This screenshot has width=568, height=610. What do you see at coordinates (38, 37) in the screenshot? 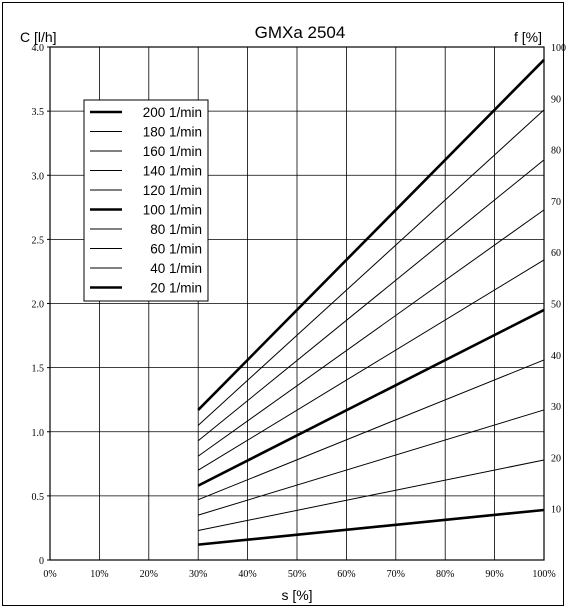
I see `y-axis-label: C [l/h]` at bounding box center [38, 37].